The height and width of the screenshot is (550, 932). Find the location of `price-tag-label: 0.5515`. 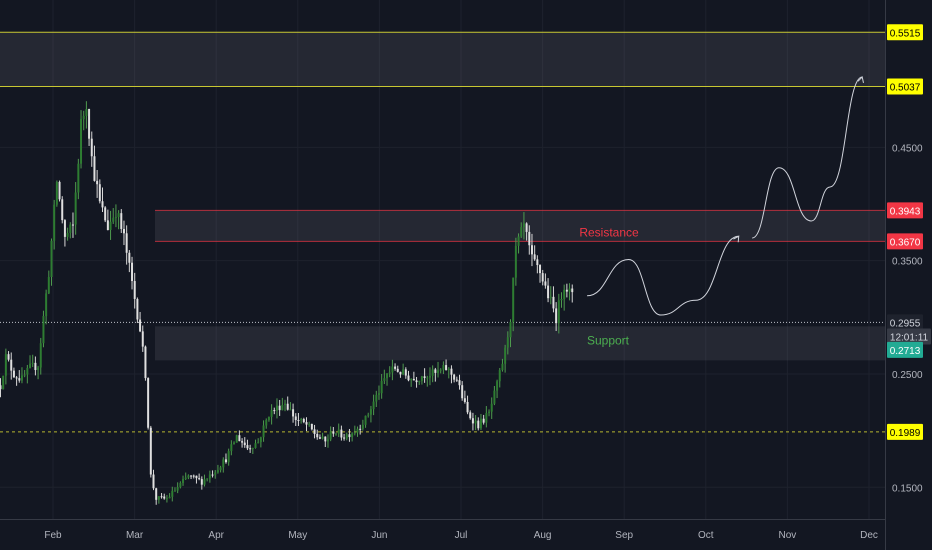

price-tag-label: 0.5515 is located at coordinates (905, 33).